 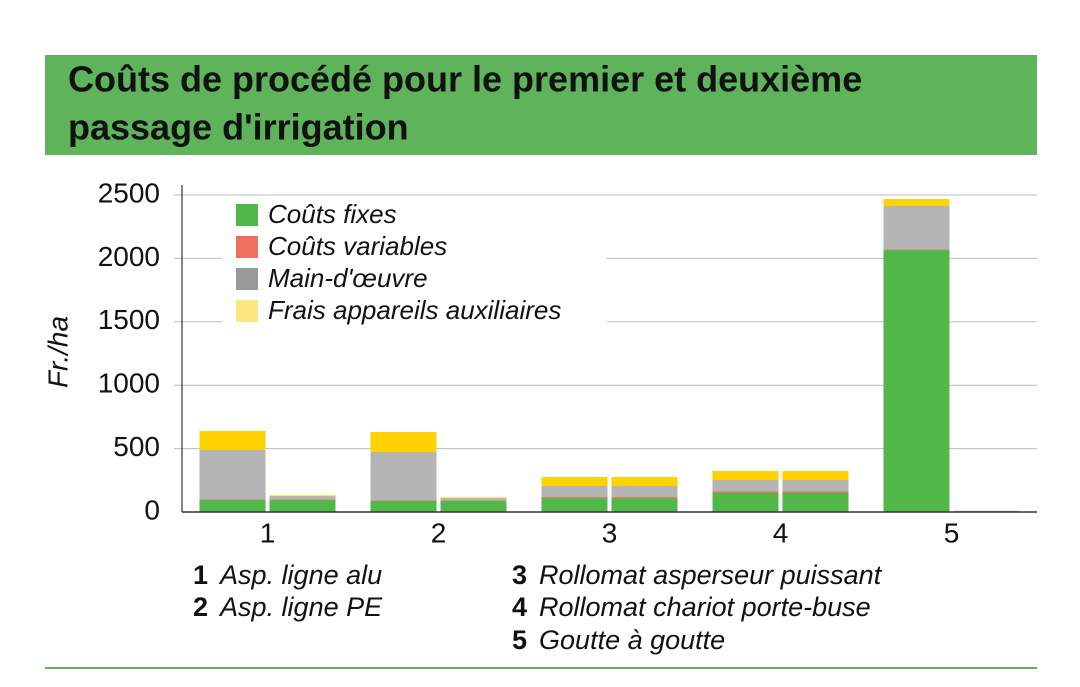 I want to click on x-tick-label: 4, so click(x=781, y=532).